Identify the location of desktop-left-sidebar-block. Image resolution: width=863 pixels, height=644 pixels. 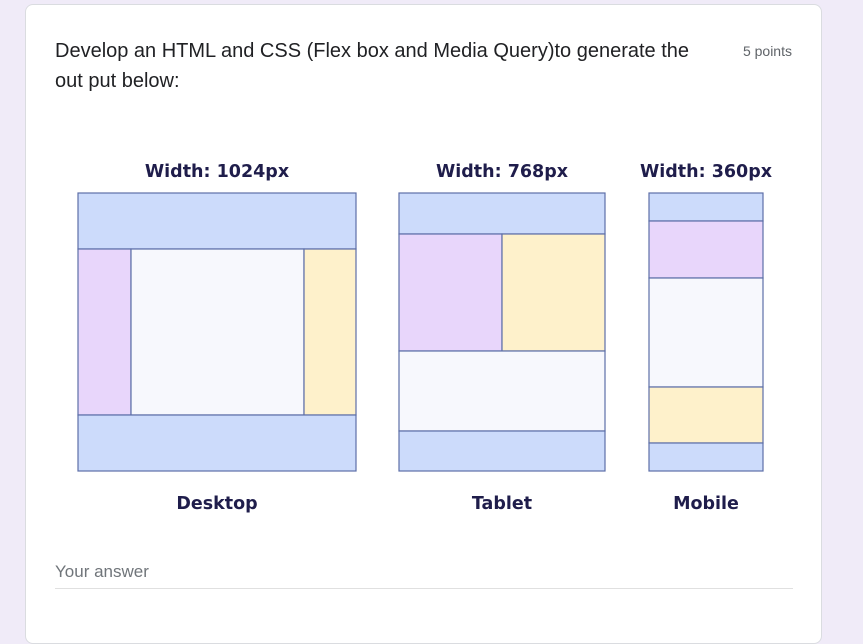
(104, 332).